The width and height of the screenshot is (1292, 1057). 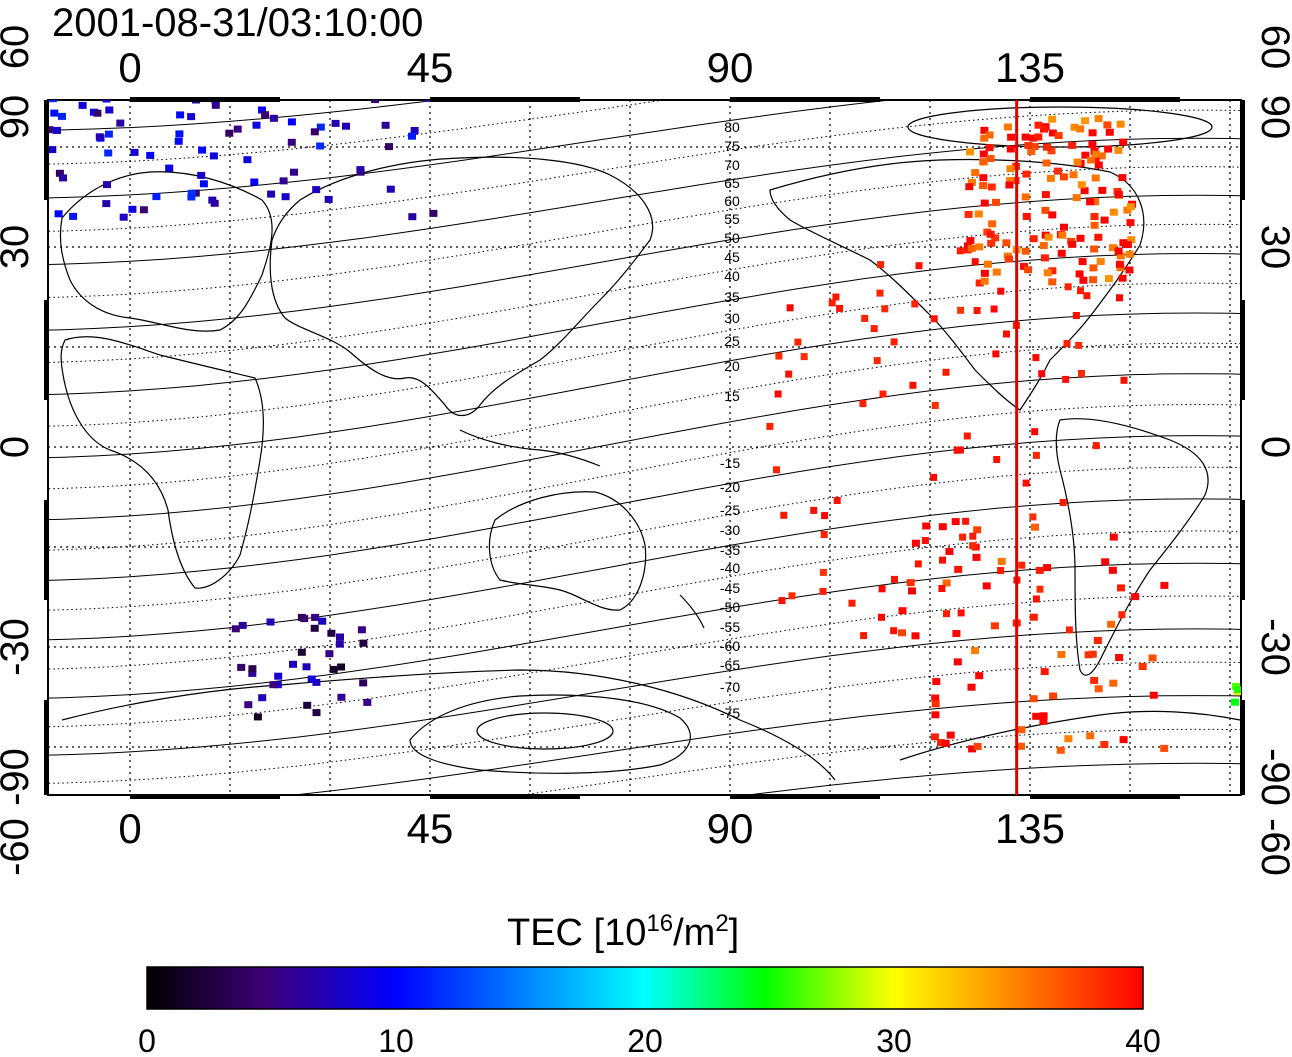 What do you see at coordinates (894, 1040) in the screenshot?
I see `colorbar-tick-label: 30` at bounding box center [894, 1040].